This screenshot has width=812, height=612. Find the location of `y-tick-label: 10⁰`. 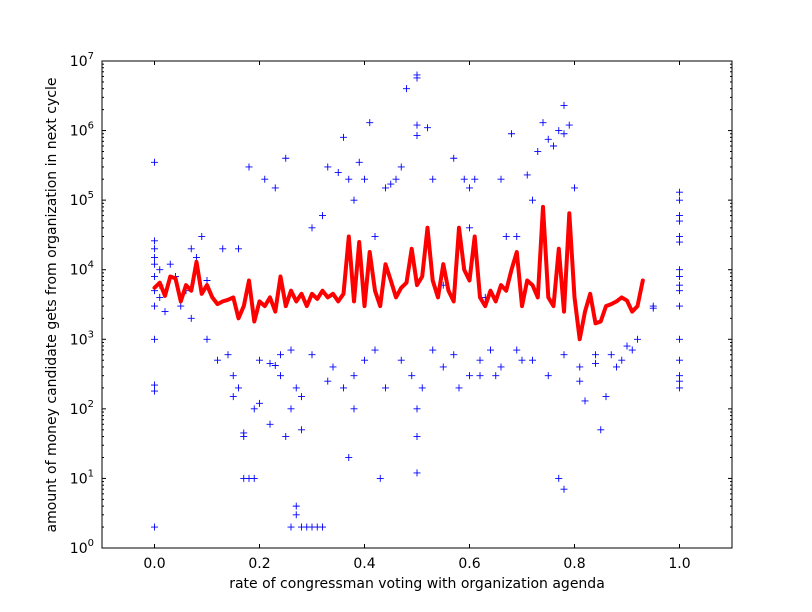

y-tick-label: 10⁰ is located at coordinates (82, 547).